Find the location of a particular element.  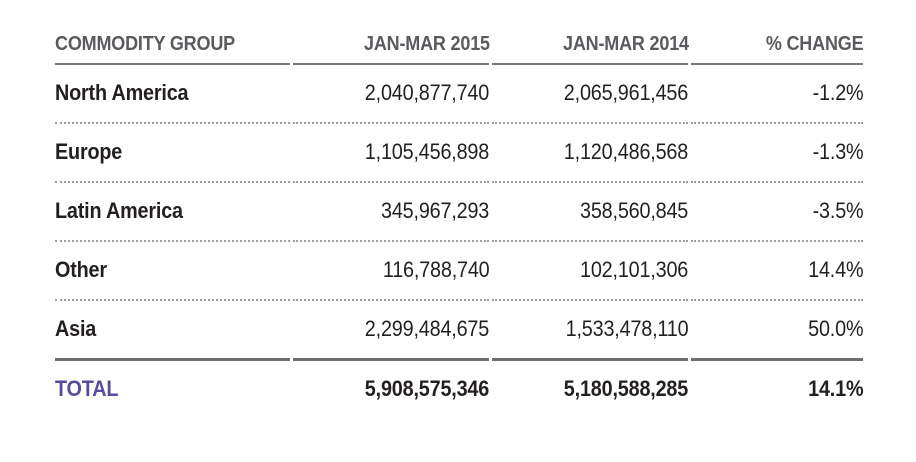

table-row-other: Other 116,788,740 102,101,306 14.4% is located at coordinates (459, 271).